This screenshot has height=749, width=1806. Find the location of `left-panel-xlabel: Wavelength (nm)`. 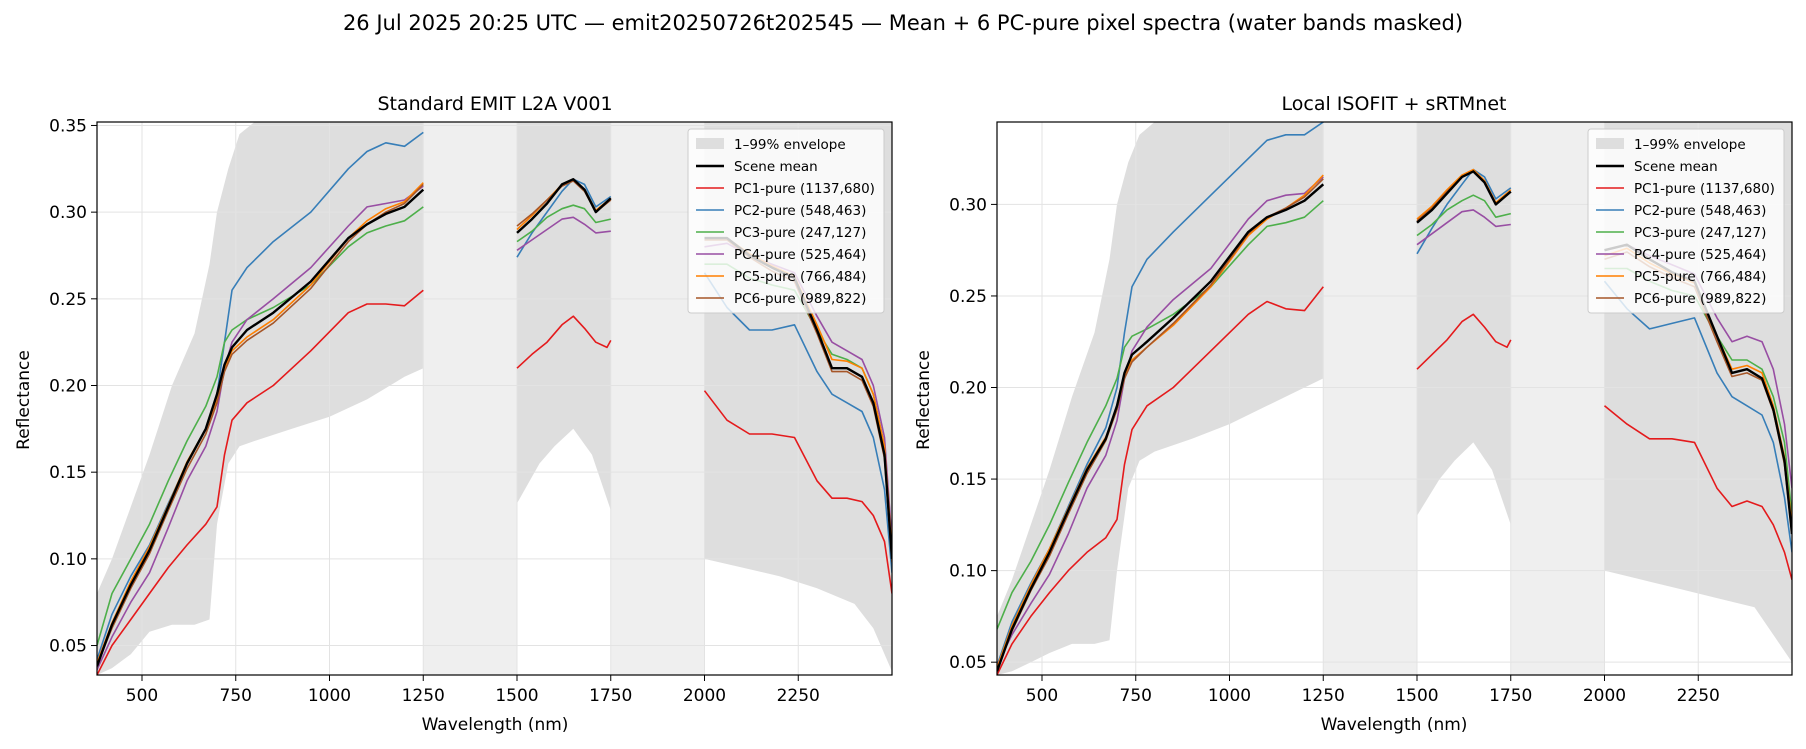

left-panel-xlabel: Wavelength (nm) is located at coordinates (495, 725).